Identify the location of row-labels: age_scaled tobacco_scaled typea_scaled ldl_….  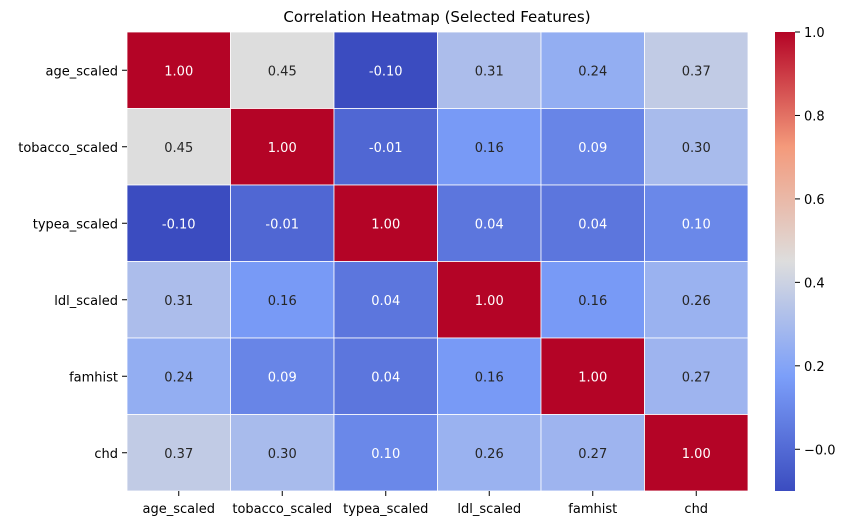
(72, 263).